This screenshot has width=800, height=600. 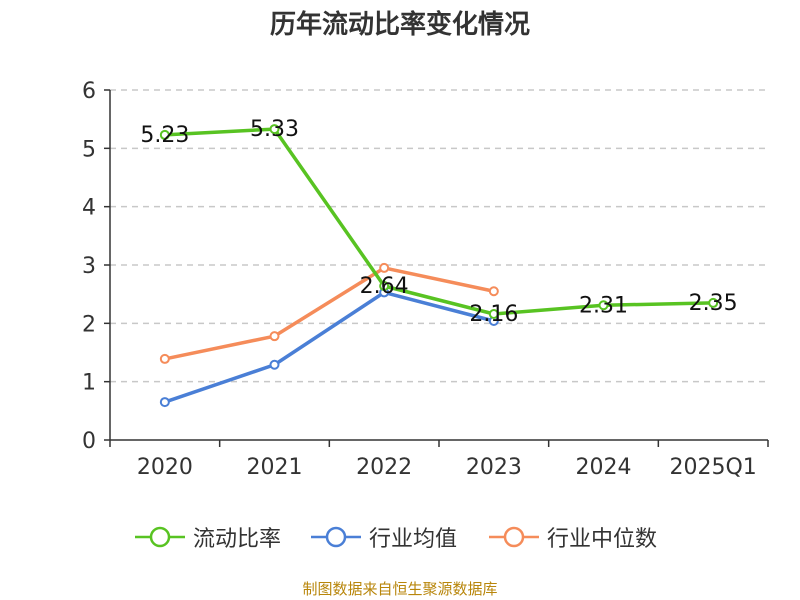 I want to click on legend-item-industry-mean: 行业均值, so click(x=384, y=537).